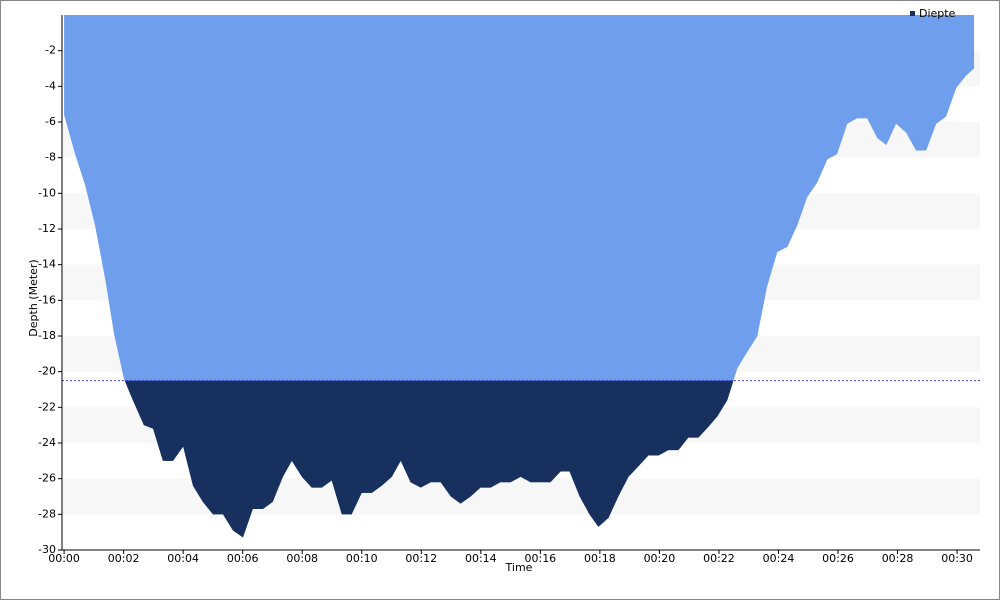 The image size is (1000, 600). Describe the element at coordinates (64, 558) in the screenshot. I see `x-tick-label: 00:00` at that location.